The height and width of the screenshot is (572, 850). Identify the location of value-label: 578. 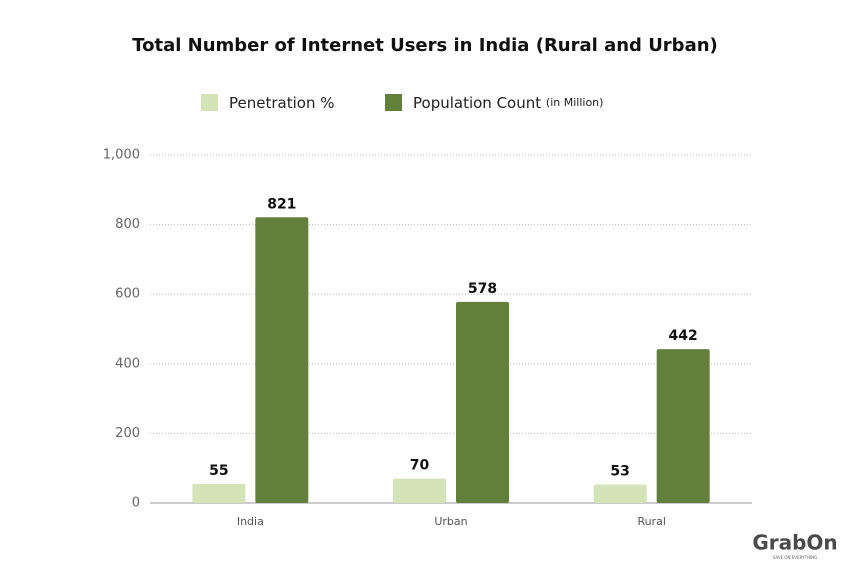
(482, 289).